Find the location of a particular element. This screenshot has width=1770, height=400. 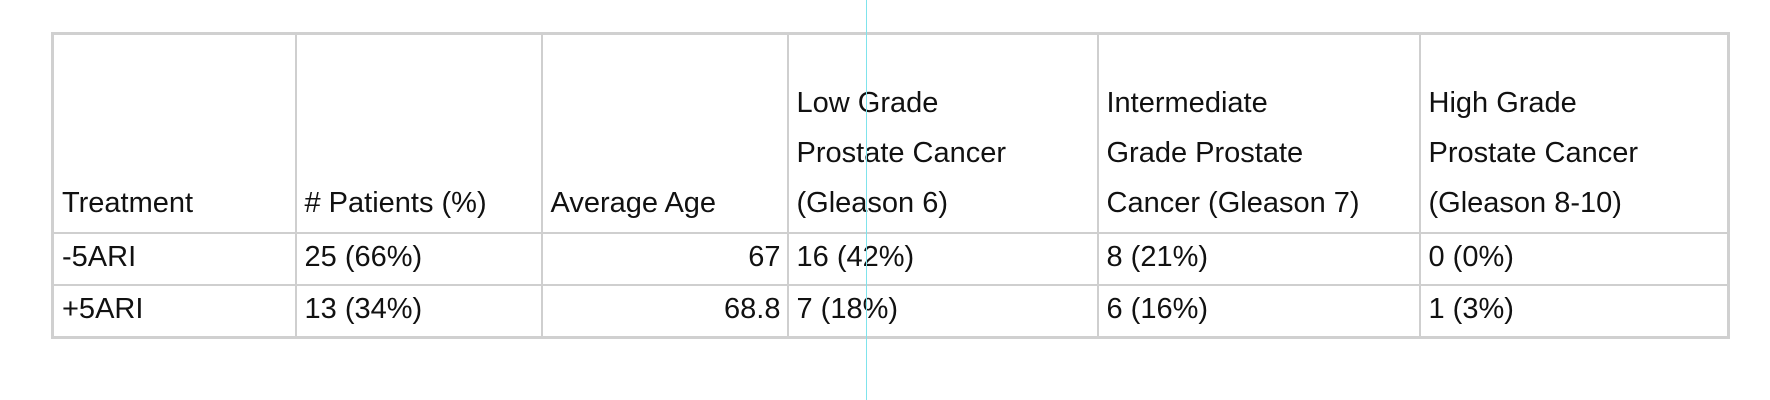

table-cell: +5ARI is located at coordinates (174, 311).